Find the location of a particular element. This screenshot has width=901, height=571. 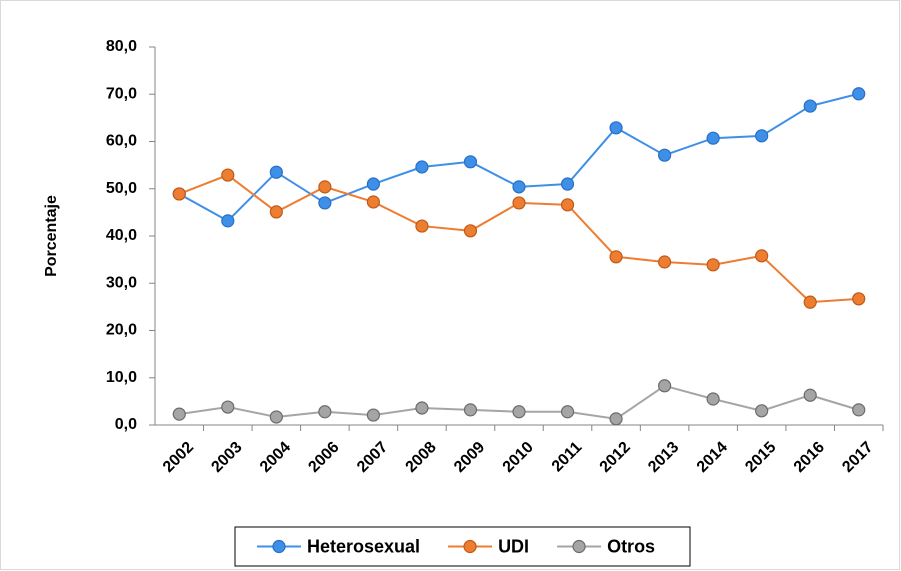

legend-label: UDI is located at coordinates (513, 546).